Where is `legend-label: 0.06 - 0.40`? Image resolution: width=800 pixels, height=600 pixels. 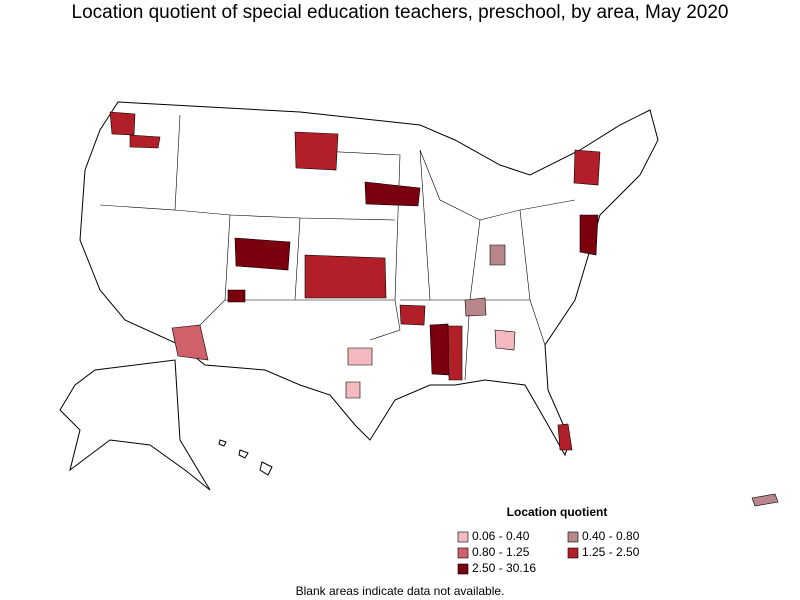 legend-label: 0.06 - 0.40 is located at coordinates (501, 536).